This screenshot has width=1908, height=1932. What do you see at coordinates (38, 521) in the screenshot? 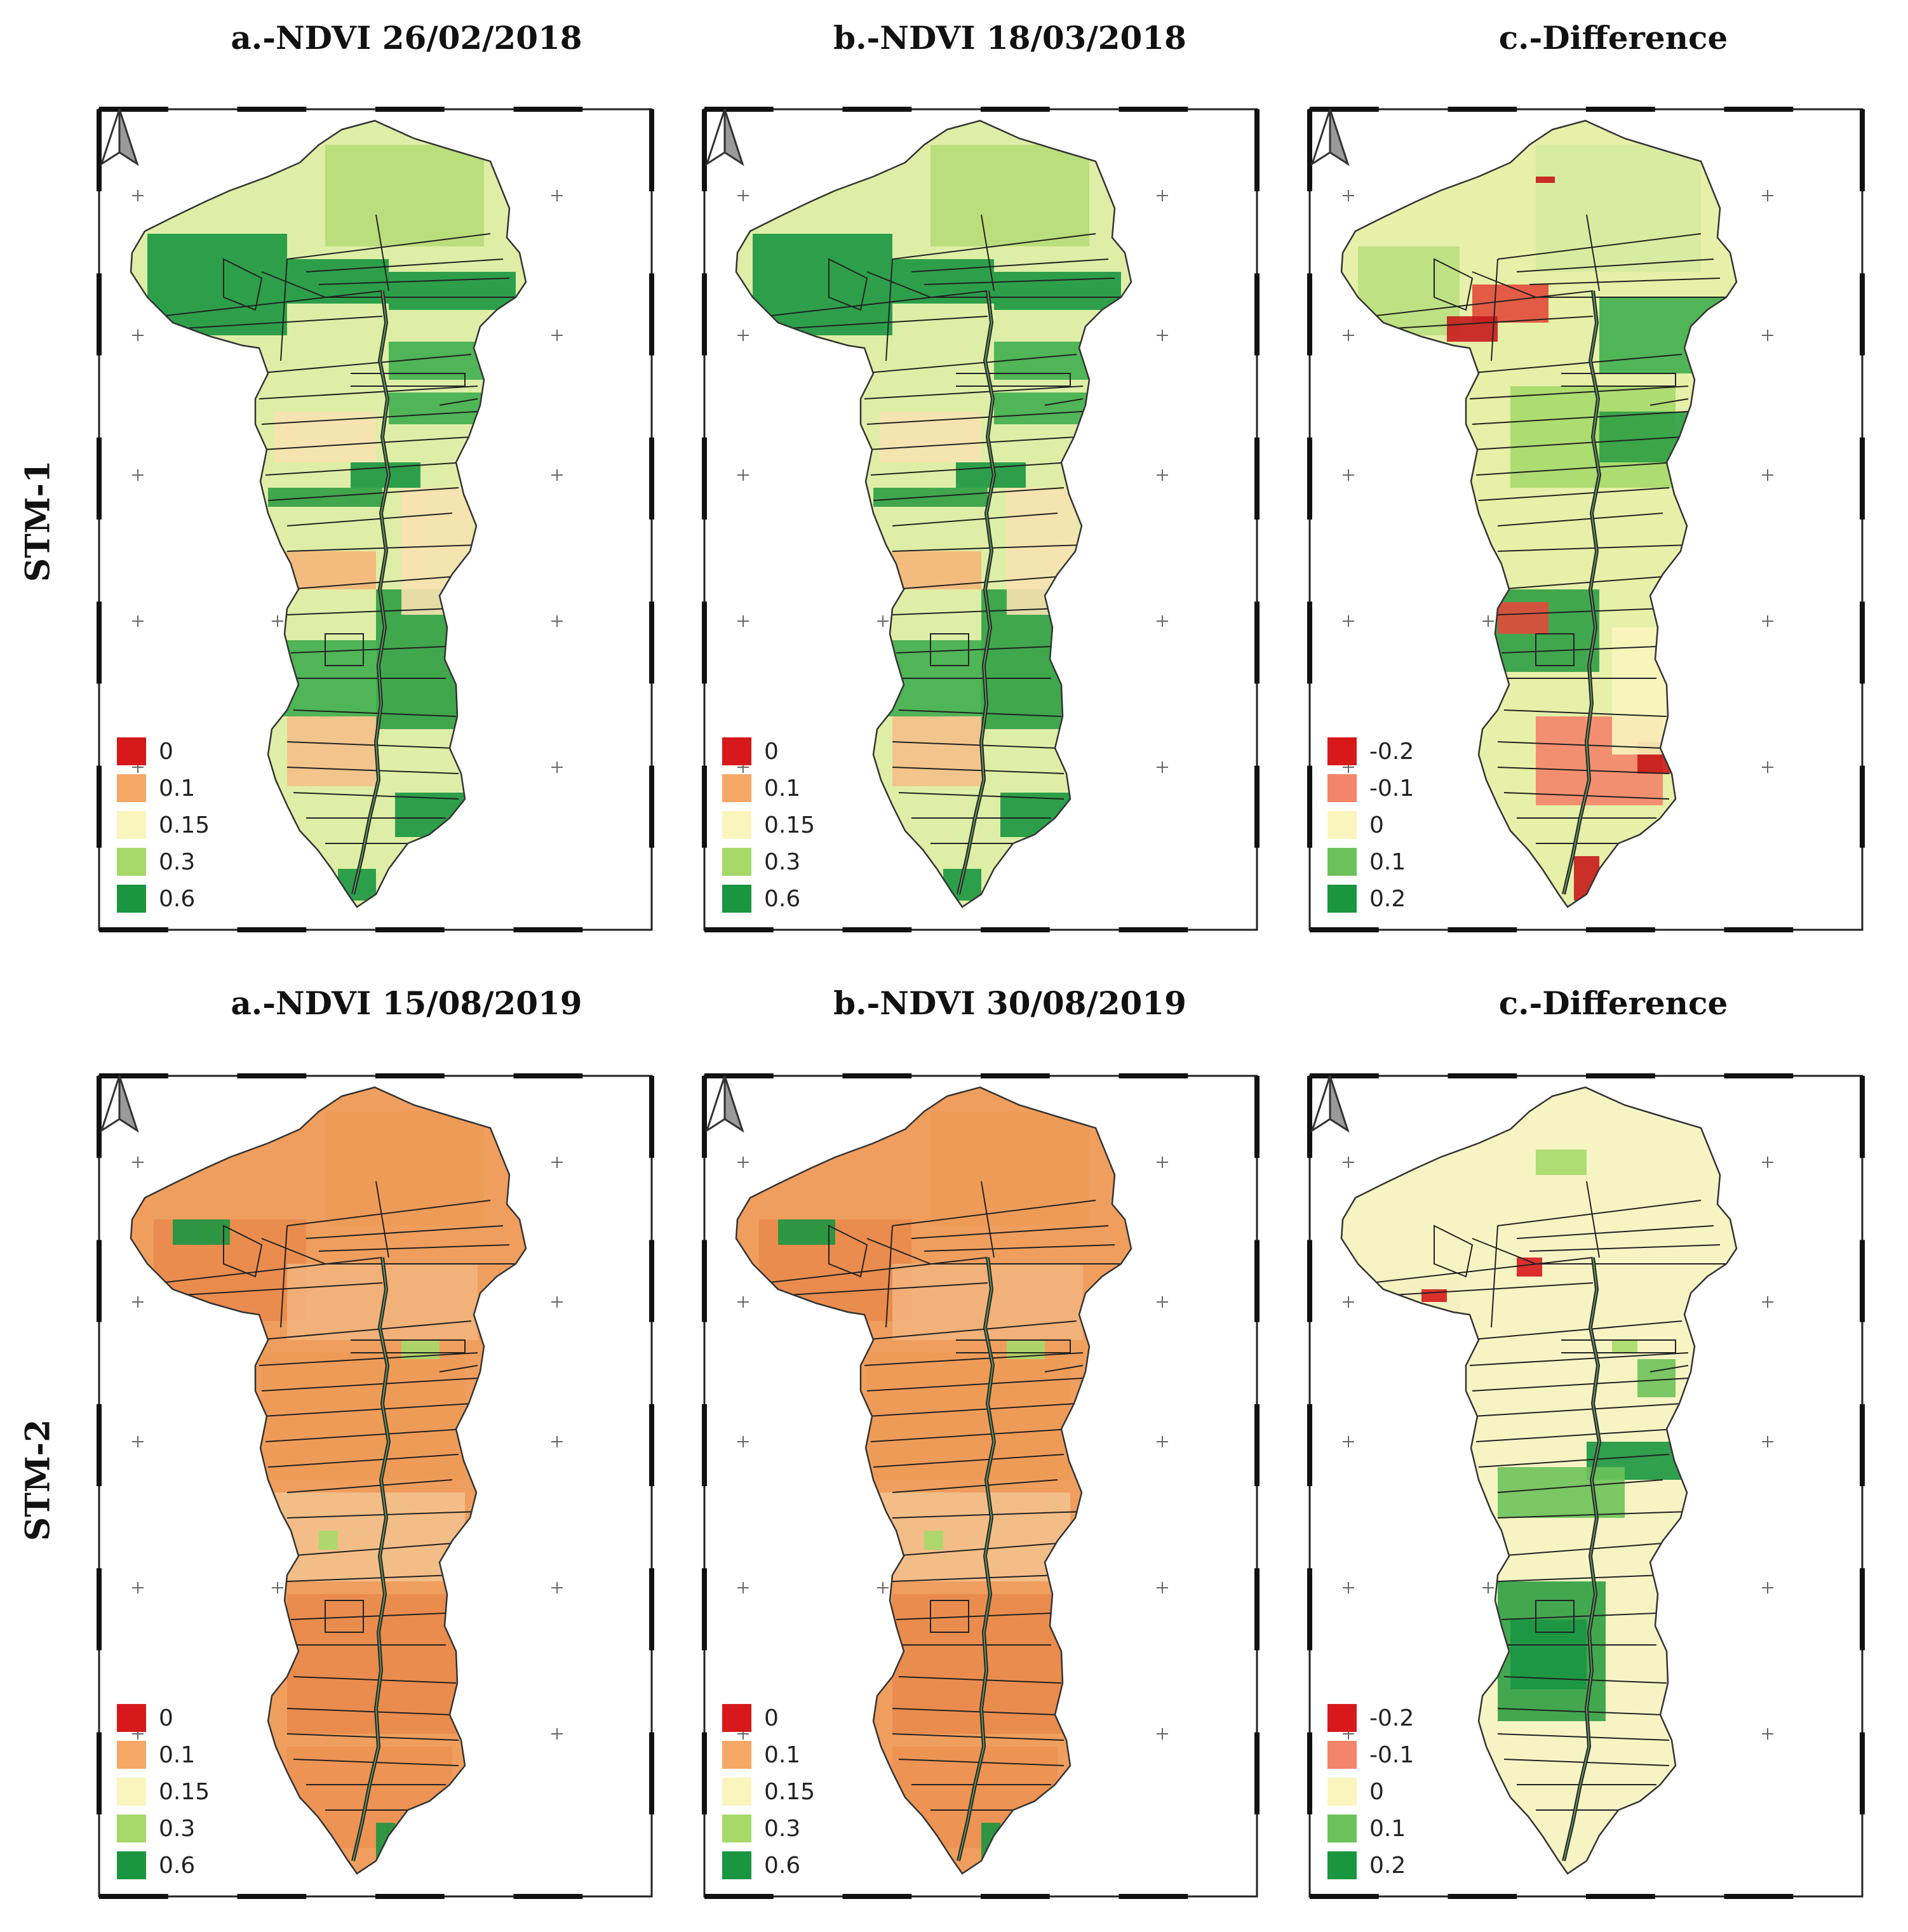
I see `row-label: STM-1` at bounding box center [38, 521].